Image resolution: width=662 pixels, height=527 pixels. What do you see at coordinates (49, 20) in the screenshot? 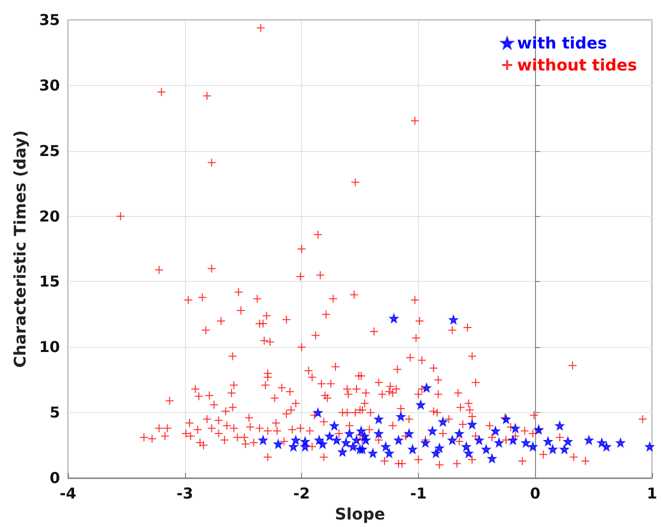
I see `y-tick-label: 35` at bounding box center [49, 20].